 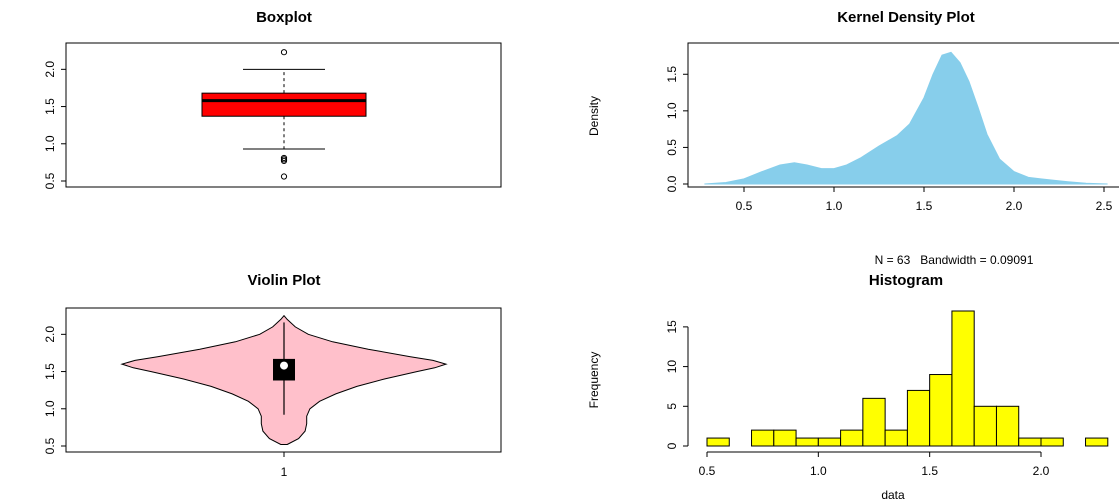 What do you see at coordinates (672, 406) in the screenshot?
I see `histogram-y-tick-label: 5` at bounding box center [672, 406].